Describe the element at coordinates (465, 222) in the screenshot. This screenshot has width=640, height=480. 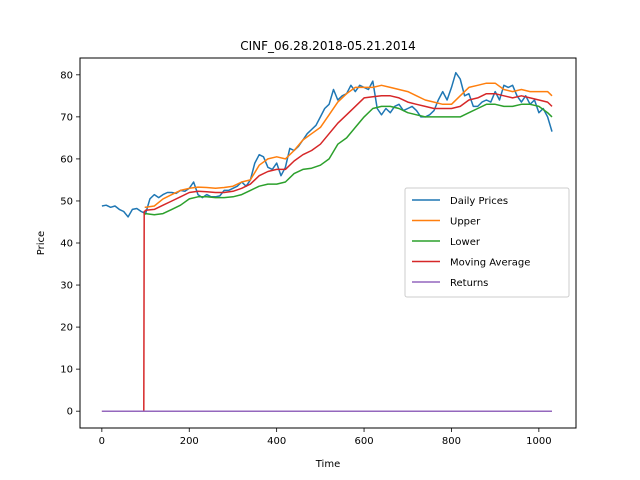
I see `legend-label: Upper` at that location.